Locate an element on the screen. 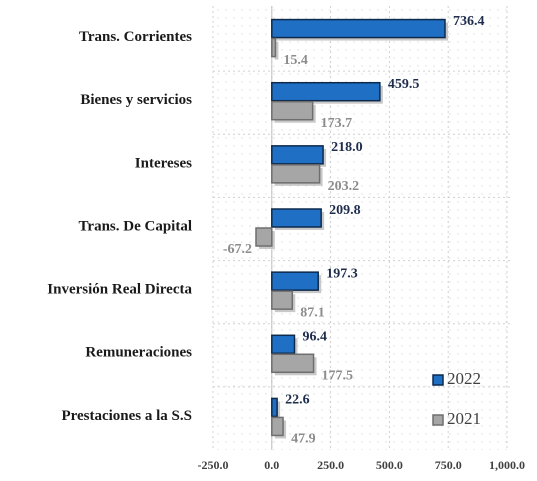 Image resolution: width=537 pixels, height=481 pixels. x-tick-label: 750.0 is located at coordinates (448, 465).